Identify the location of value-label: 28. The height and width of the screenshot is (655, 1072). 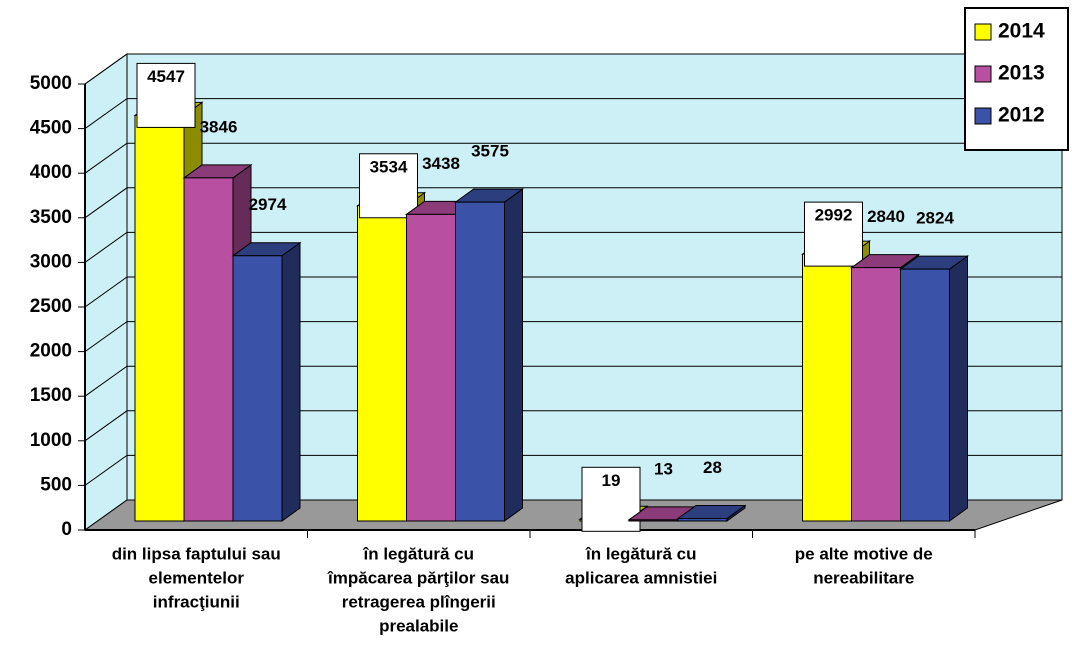
(712, 467).